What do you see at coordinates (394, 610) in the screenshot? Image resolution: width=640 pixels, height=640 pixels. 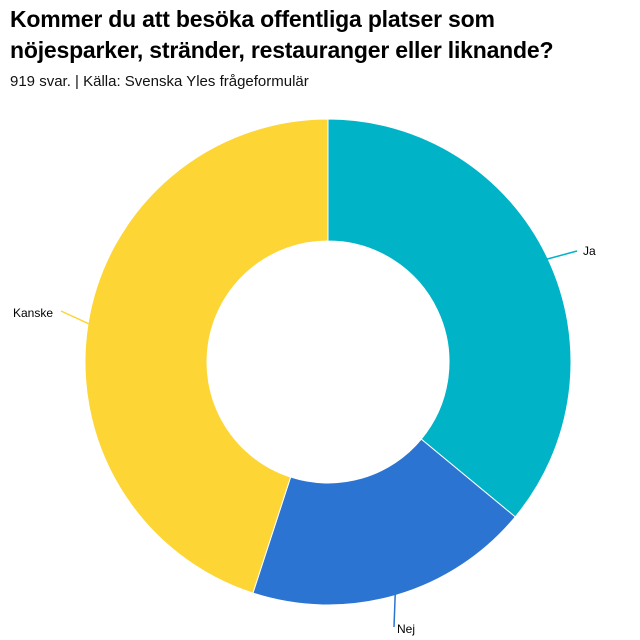 I see `leader-line-nej` at bounding box center [394, 610].